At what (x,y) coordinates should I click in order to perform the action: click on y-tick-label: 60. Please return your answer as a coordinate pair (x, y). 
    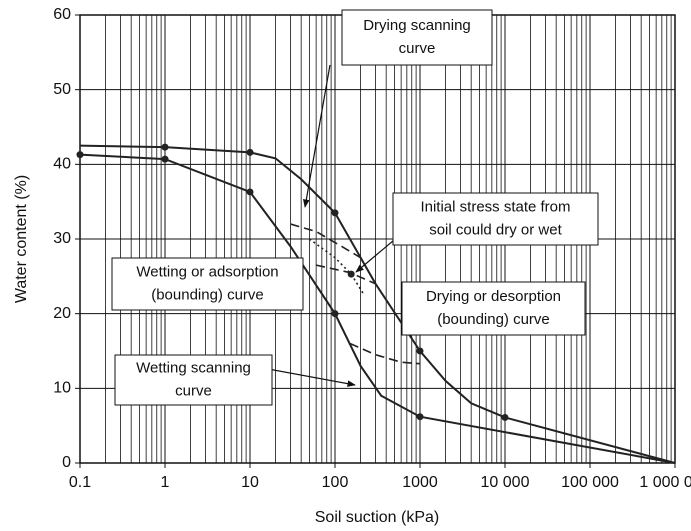
    Looking at the image, I should click on (62, 14).